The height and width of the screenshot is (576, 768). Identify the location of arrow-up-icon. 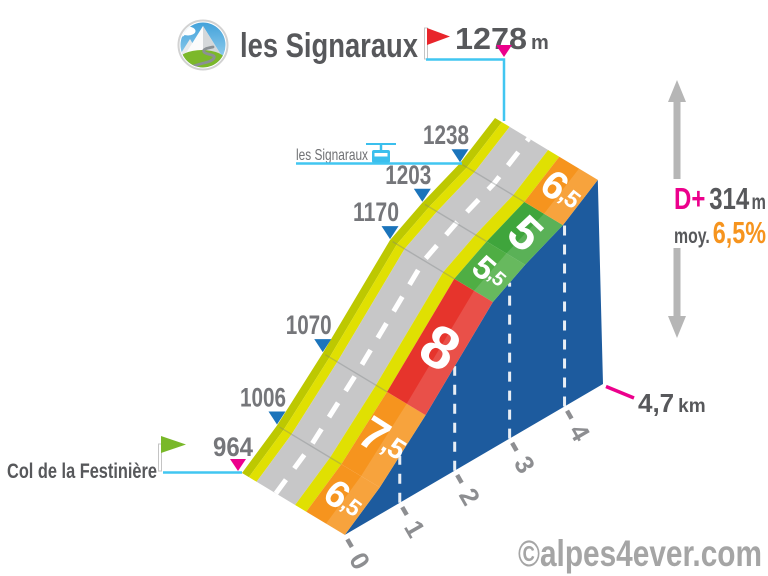
(677, 91).